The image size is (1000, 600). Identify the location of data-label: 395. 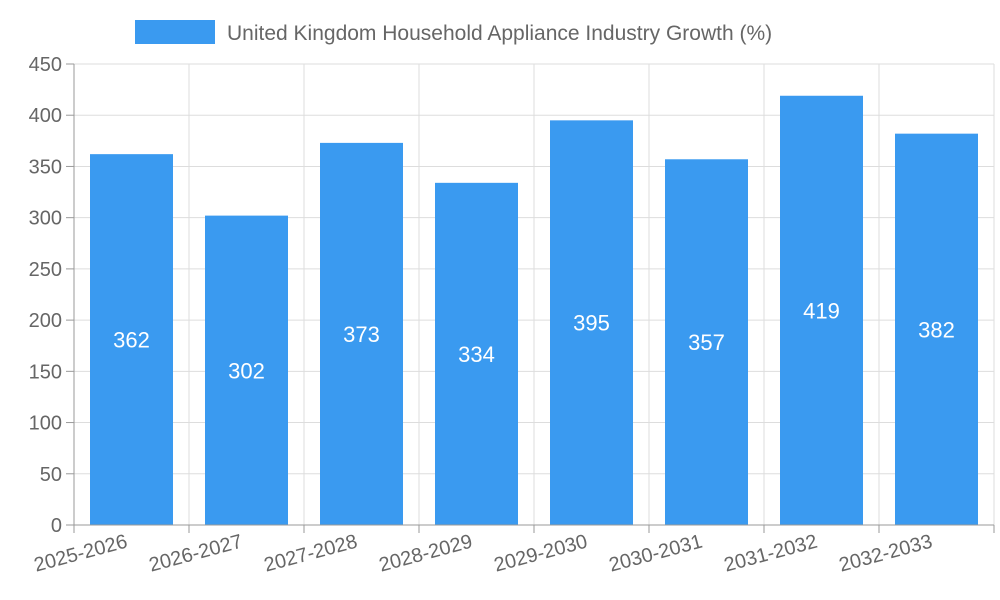
(591, 323).